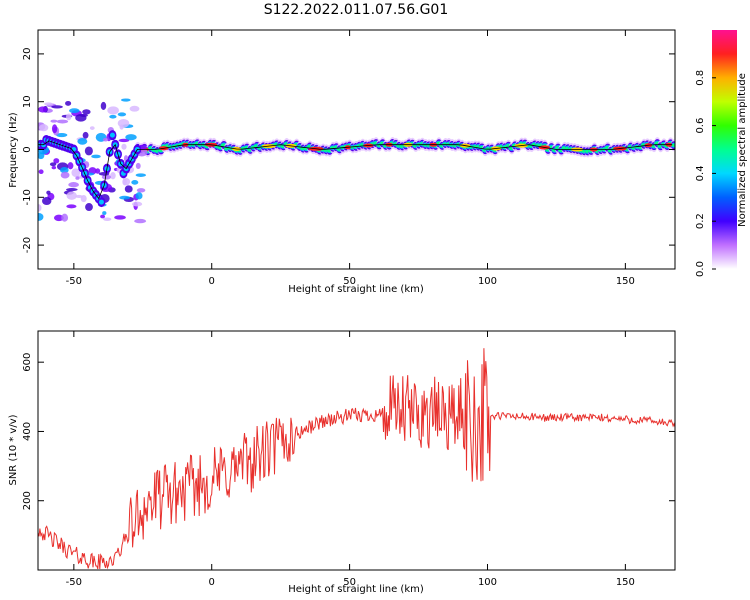 The height and width of the screenshot is (600, 750). Describe the element at coordinates (625, 281) in the screenshot. I see `spectrogram-x-tick-label: 150` at that location.